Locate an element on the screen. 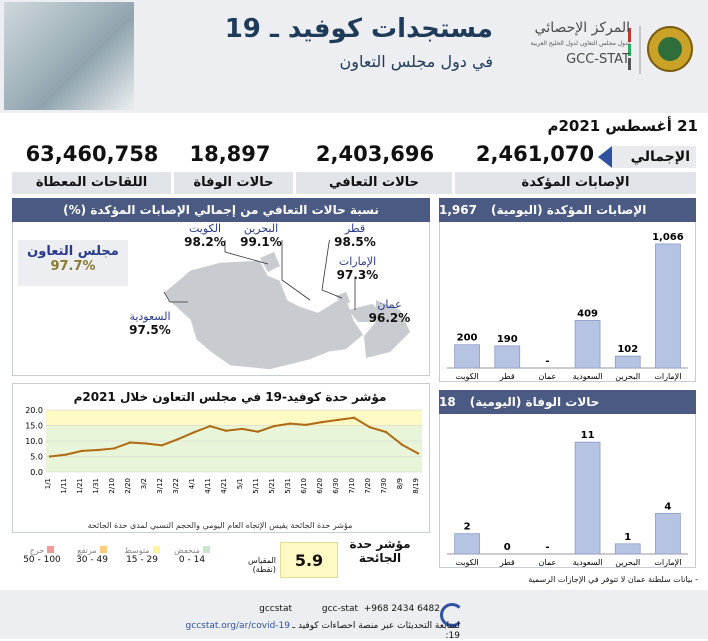  x-tick-label: 6/30 is located at coordinates (336, 486).